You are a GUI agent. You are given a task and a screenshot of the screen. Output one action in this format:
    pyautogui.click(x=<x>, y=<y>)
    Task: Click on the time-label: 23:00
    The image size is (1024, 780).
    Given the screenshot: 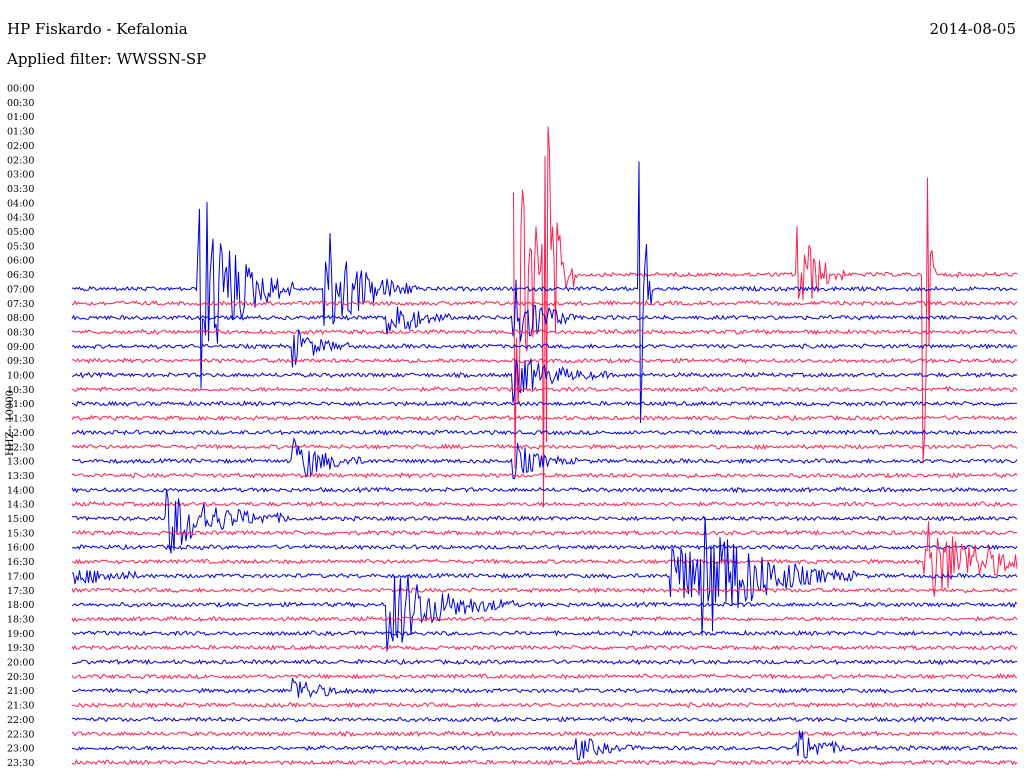 What is the action you would take?
    pyautogui.click(x=20, y=749)
    